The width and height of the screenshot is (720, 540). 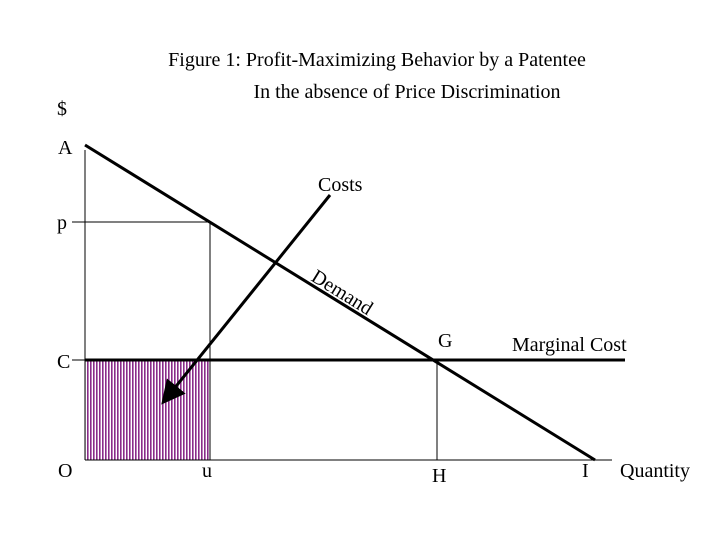 What do you see at coordinates (147, 410) in the screenshot?
I see `profit-area` at bounding box center [147, 410].